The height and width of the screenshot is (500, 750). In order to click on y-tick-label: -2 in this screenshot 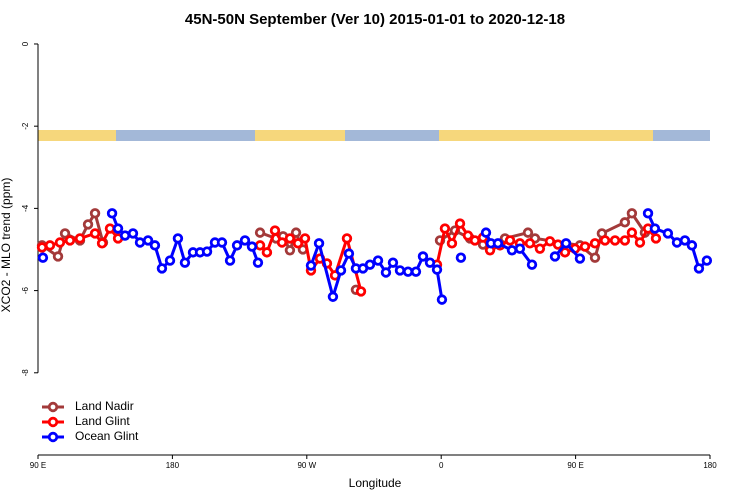, I will do `click(25, 126)`.